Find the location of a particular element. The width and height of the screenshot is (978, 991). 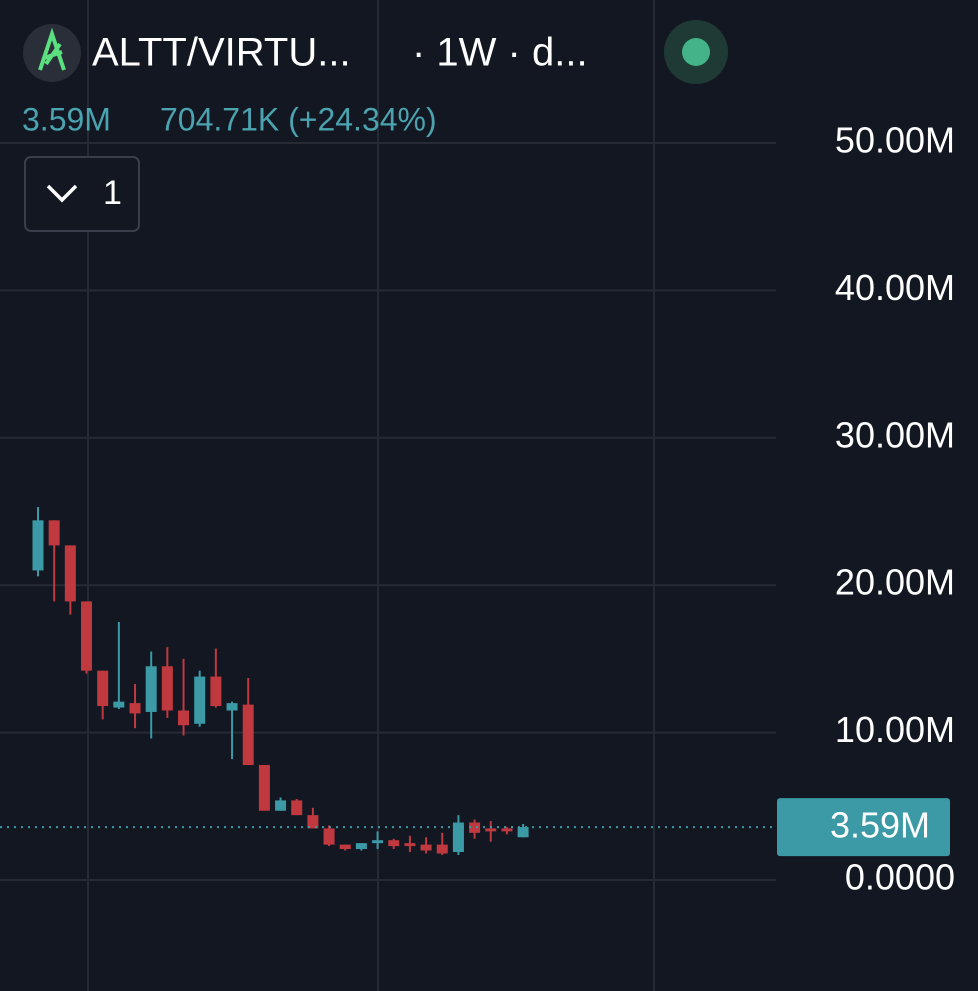

y-tick-label: 0.0000 is located at coordinates (900, 877).